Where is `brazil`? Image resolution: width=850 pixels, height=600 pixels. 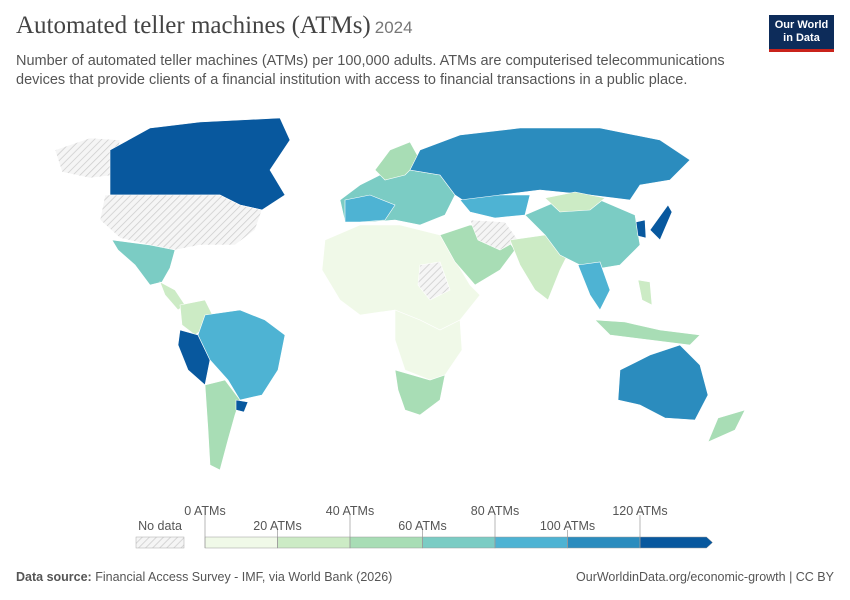 brazil is located at coordinates (241, 355).